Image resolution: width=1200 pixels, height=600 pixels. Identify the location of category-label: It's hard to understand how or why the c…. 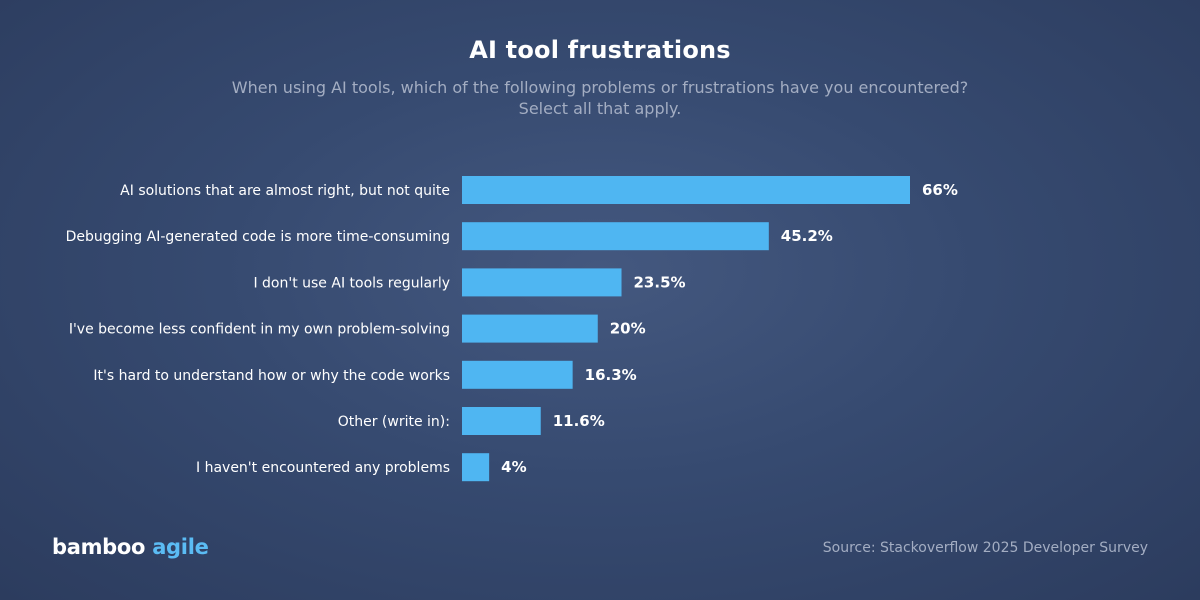
(271, 376).